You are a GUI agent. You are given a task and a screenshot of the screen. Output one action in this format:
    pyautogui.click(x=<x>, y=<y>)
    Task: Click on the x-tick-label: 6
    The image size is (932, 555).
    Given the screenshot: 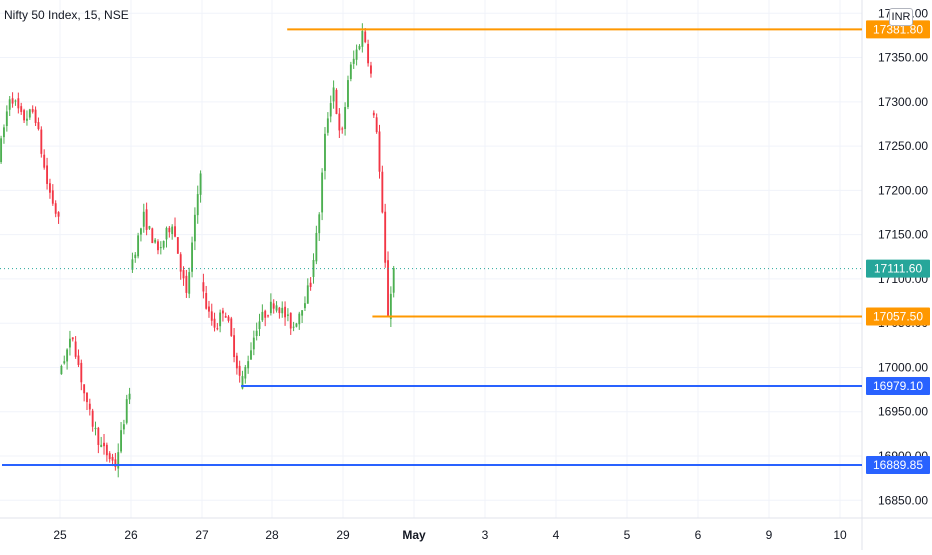 What is the action you would take?
    pyautogui.click(x=698, y=535)
    